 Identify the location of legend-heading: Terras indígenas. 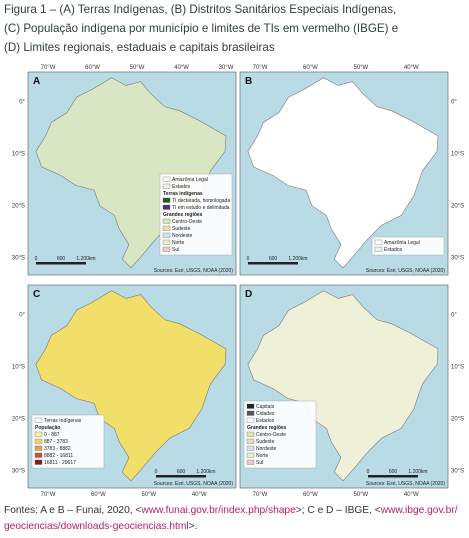
(183, 194).